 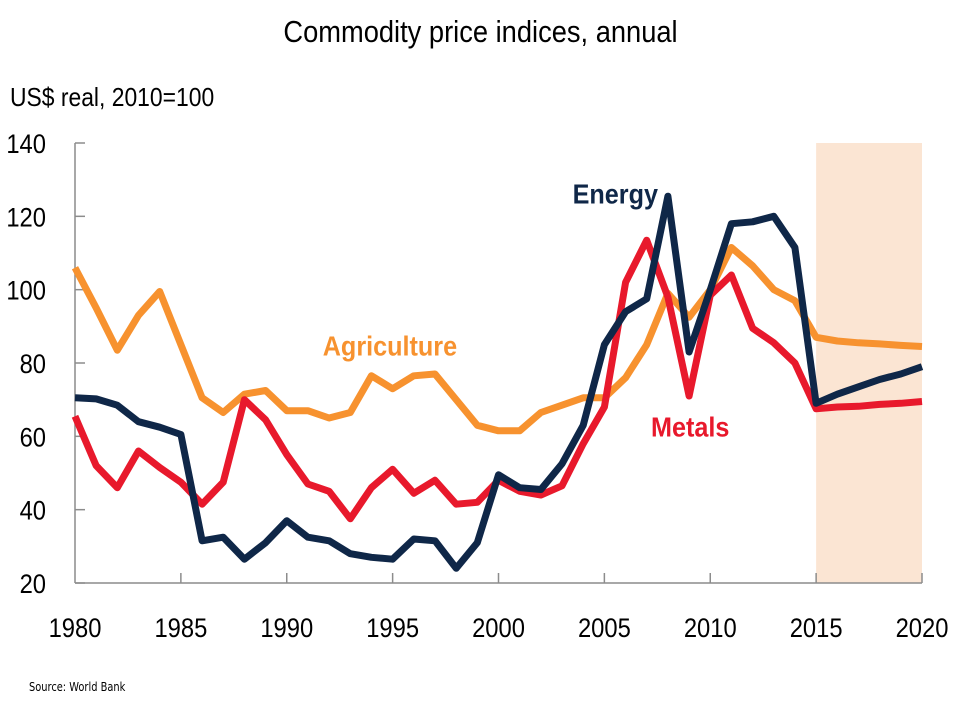 I want to click on y-tick-label: 60, so click(x=33, y=438).